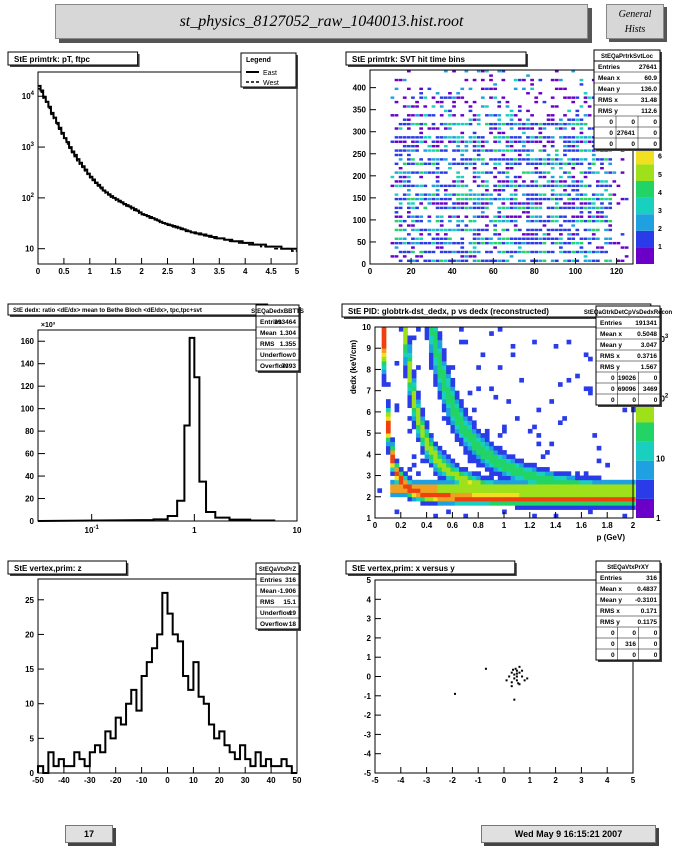 This screenshot has height=850, width=674. Describe the element at coordinates (611, 122) in the screenshot. I see `svt-stats-cell: 0` at that location.